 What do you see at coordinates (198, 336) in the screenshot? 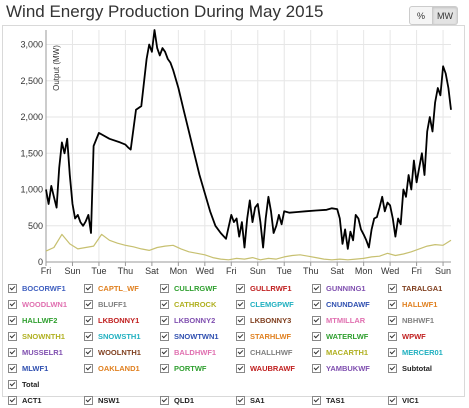
I see `legend-item: SNOWTWN1` at bounding box center [198, 336].